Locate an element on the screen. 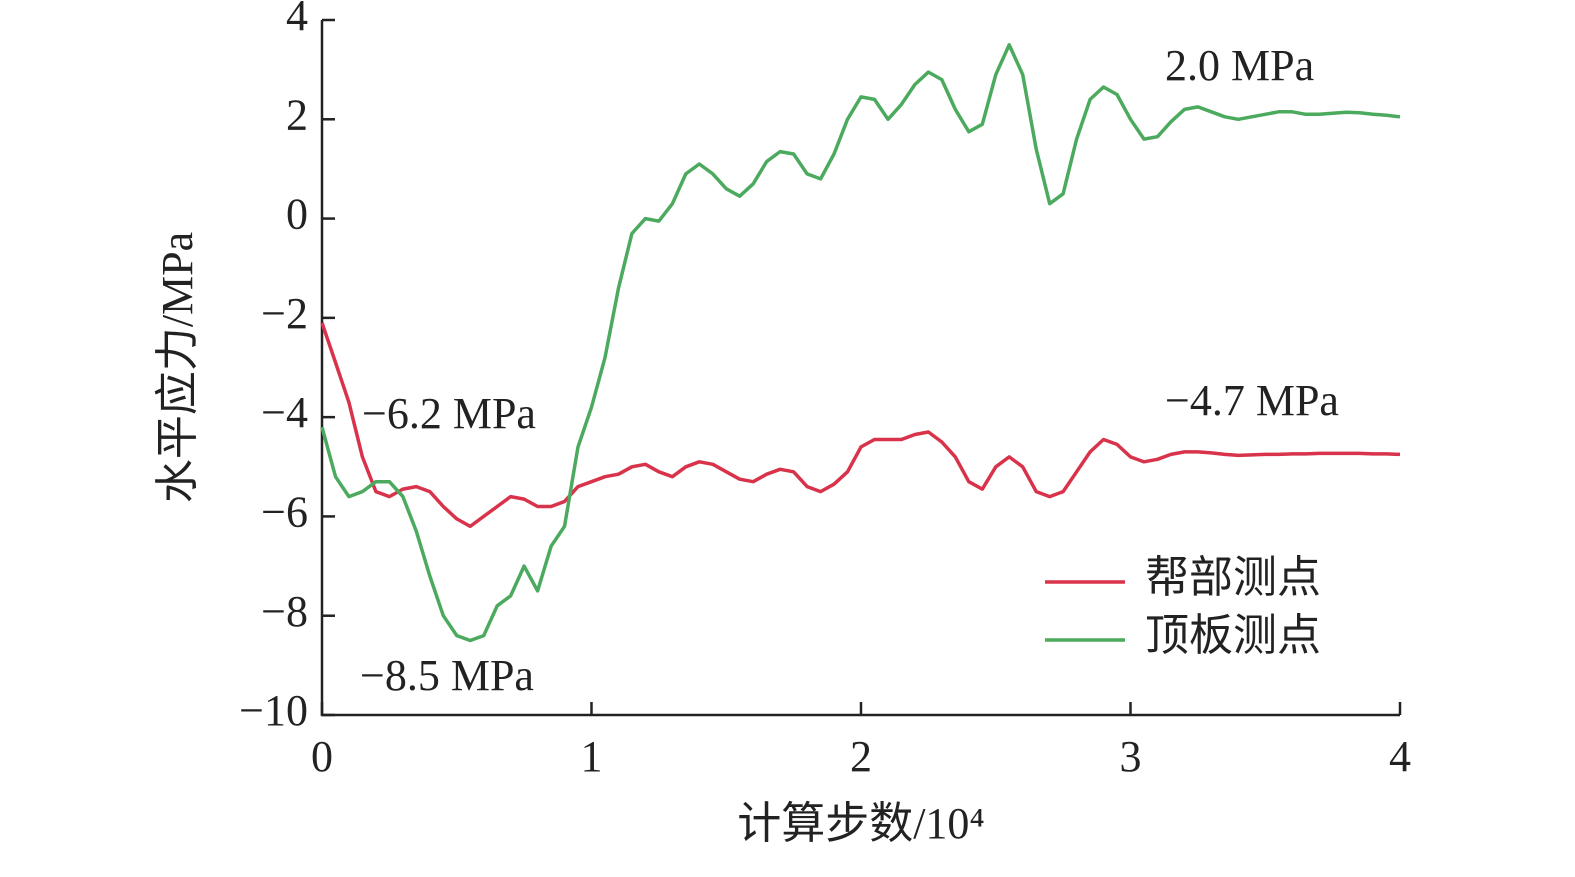  x-axis-label: 计算步数/10⁴ is located at coordinates (861, 823).